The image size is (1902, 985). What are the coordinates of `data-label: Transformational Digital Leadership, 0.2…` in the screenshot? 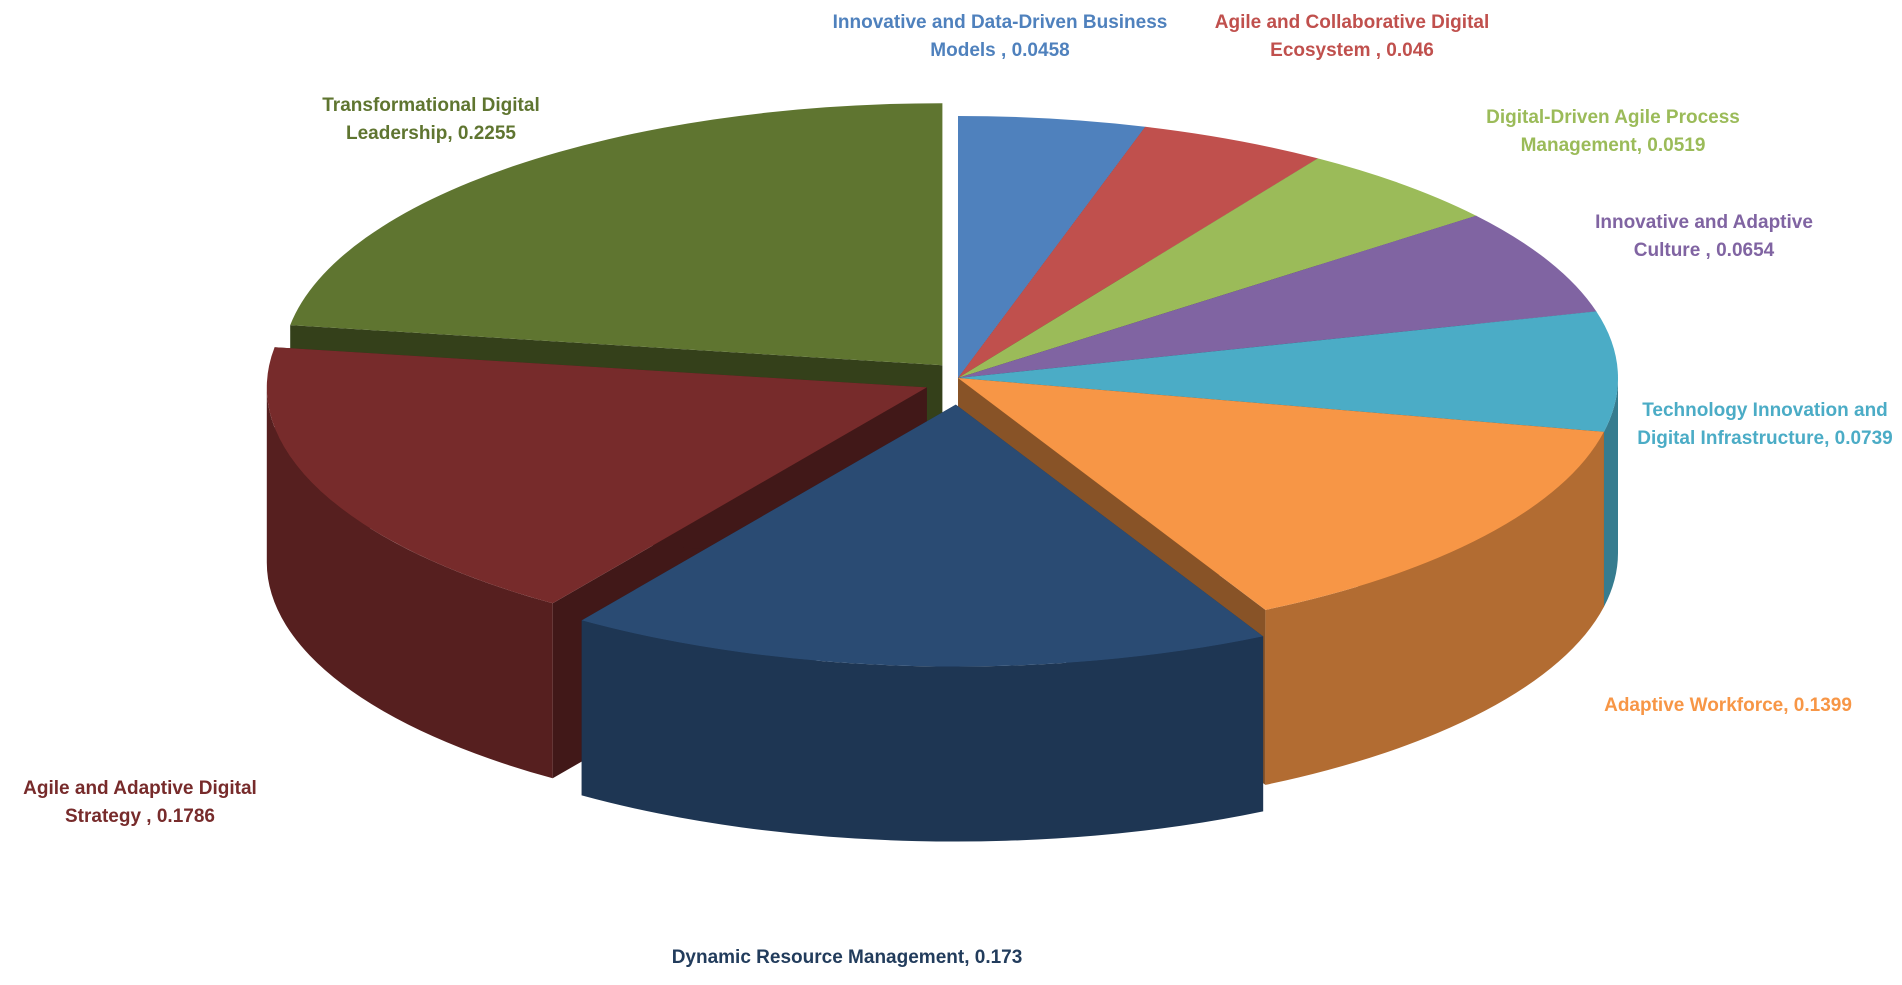 It's located at (431, 119).